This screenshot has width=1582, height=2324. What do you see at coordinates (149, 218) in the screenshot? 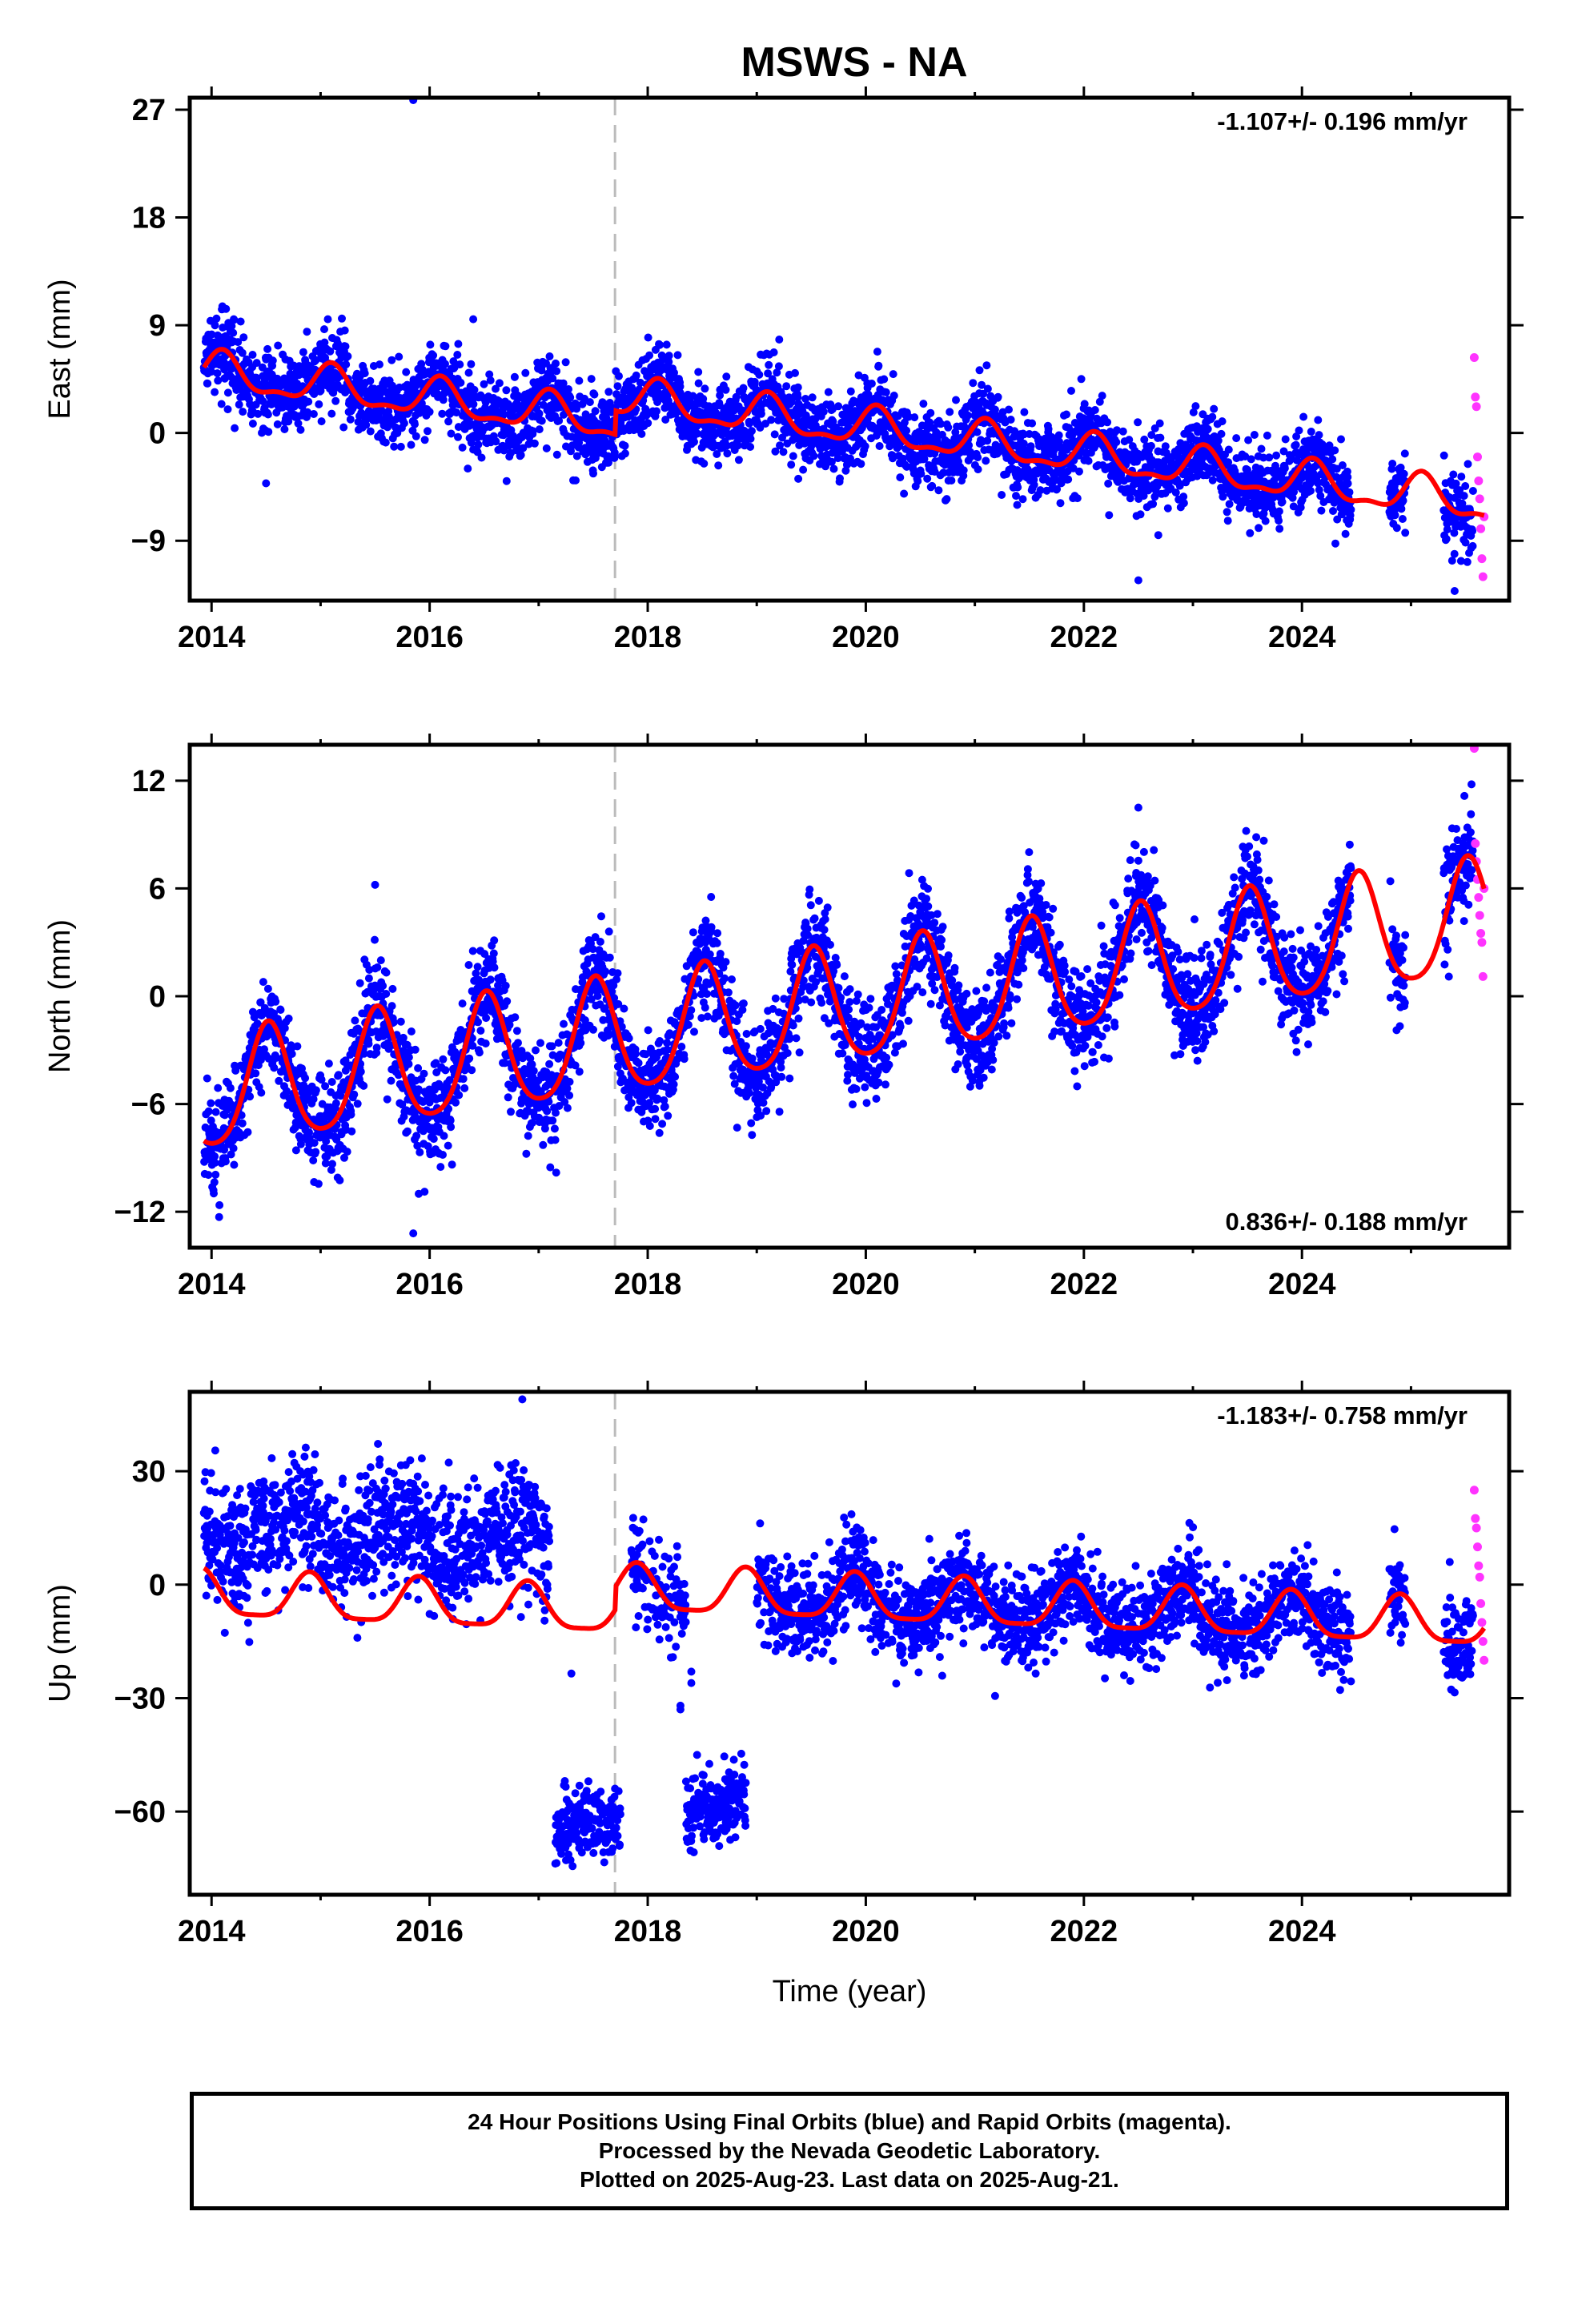
I see `y-tick-label: 18` at bounding box center [149, 218].